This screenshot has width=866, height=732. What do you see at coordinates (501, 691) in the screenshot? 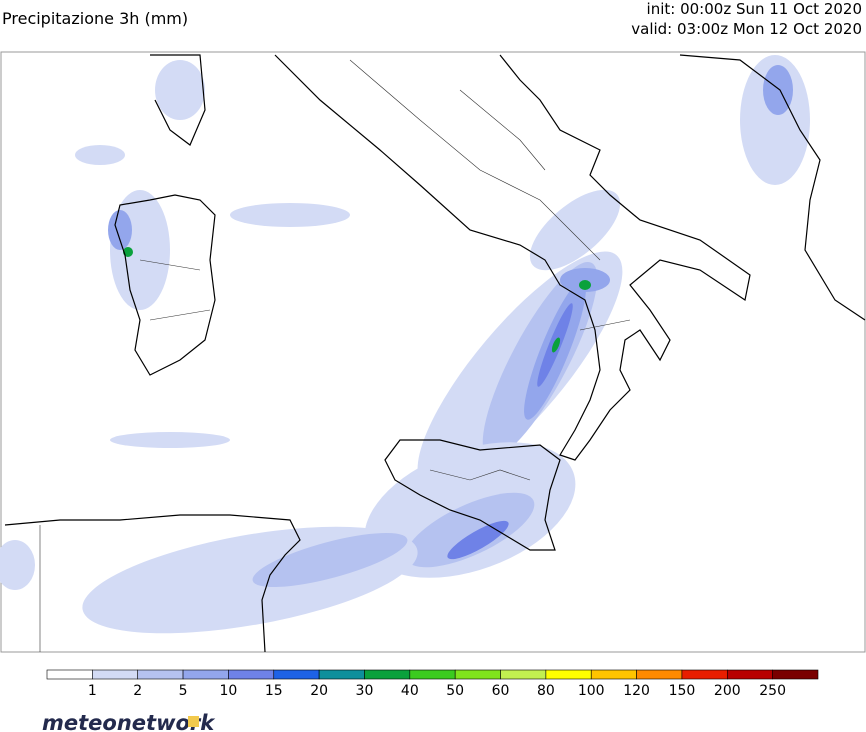
I see `colorbar-tick-label: 60` at bounding box center [501, 691].